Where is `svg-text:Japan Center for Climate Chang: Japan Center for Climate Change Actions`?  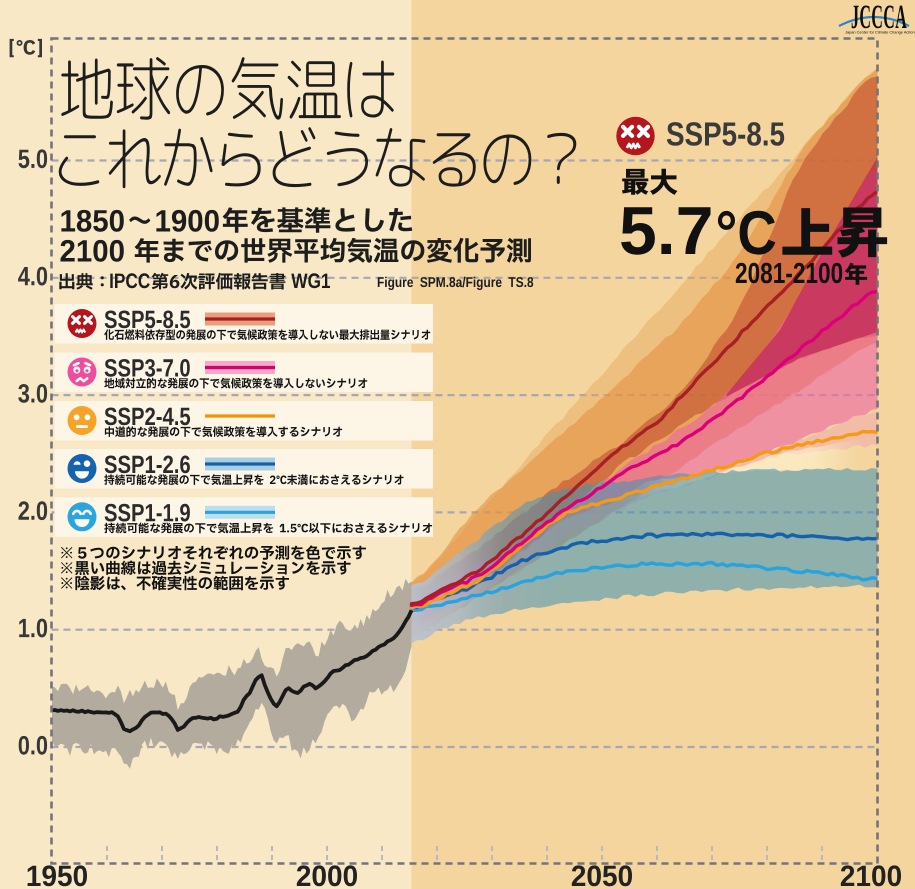
svg-text:Japan Center for Climate Chang: Japan Center for Climate Change Actions is located at coordinates (880, 32).